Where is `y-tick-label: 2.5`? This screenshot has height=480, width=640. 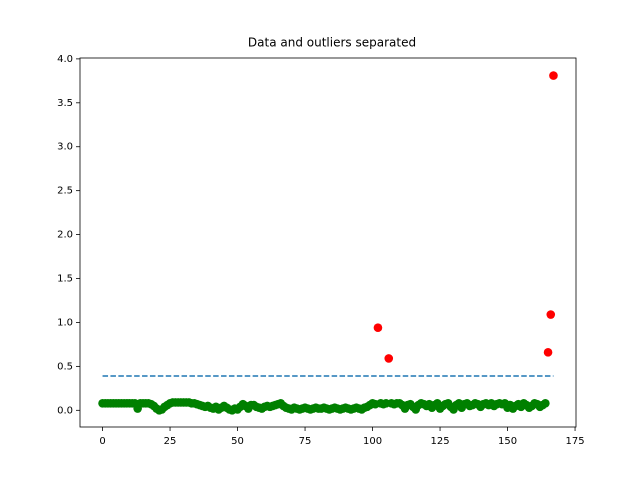 y-tick-label: 2.5 is located at coordinates (65, 191).